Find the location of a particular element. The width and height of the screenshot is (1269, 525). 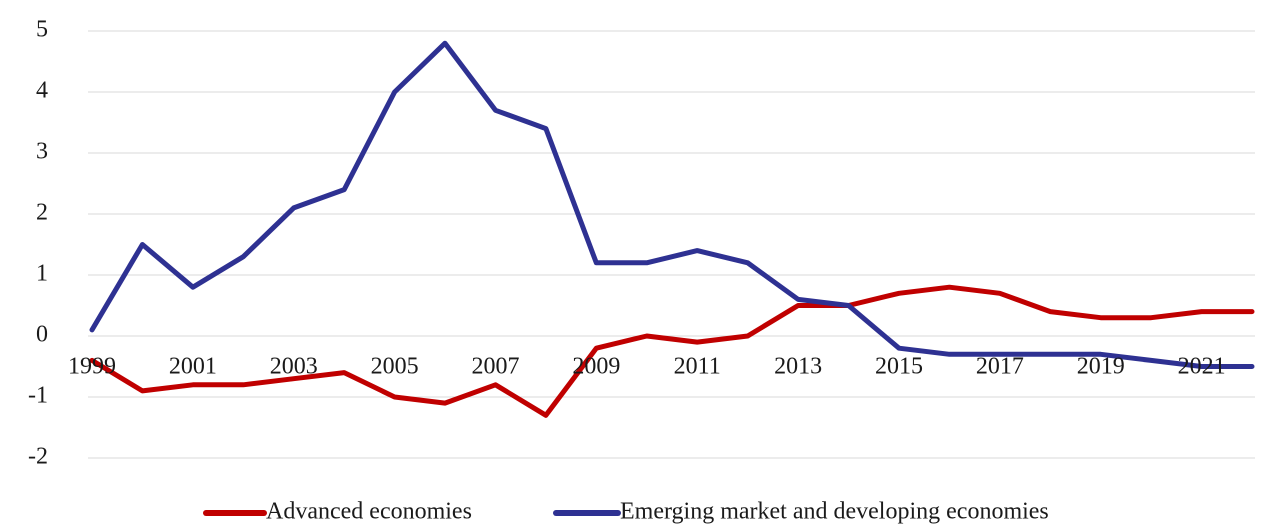

y-tick-label: 1 is located at coordinates (42, 274).